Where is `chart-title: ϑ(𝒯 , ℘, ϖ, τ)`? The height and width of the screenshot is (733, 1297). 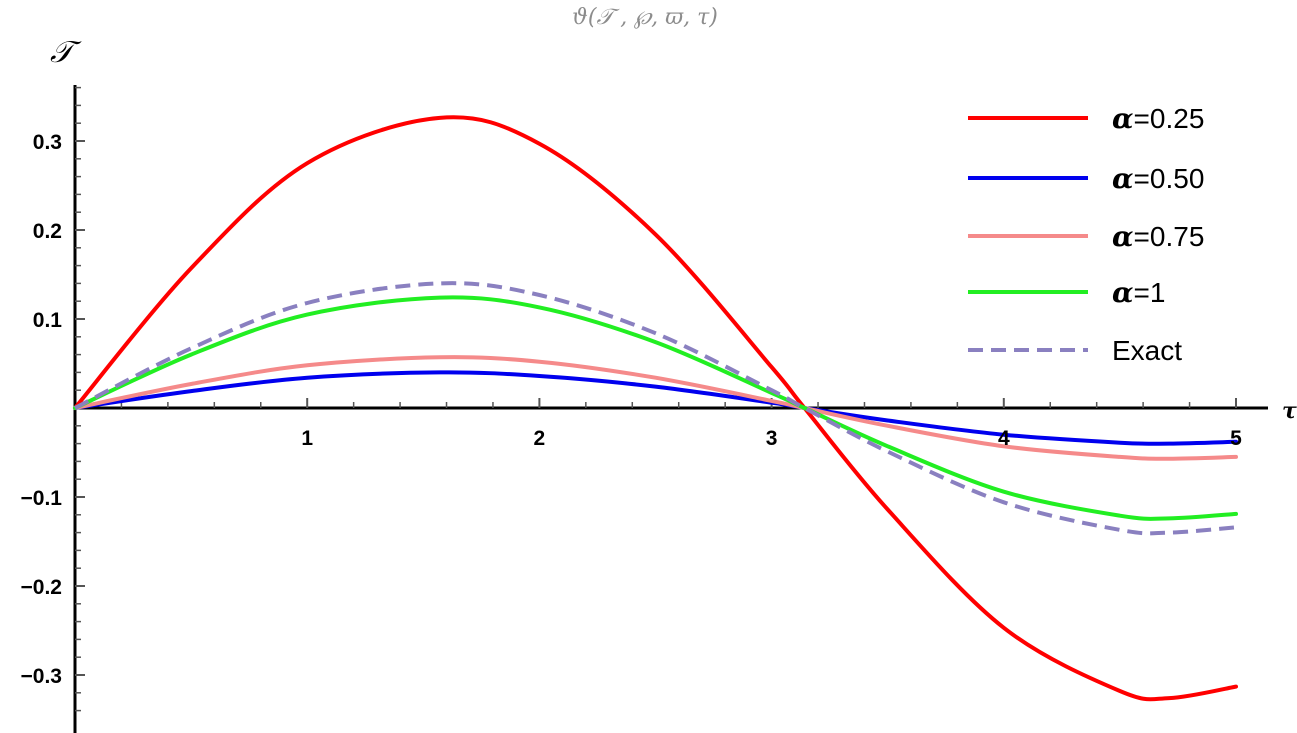 chart-title: ϑ(𝒯 , ℘, ϖ, τ) is located at coordinates (645, 17).